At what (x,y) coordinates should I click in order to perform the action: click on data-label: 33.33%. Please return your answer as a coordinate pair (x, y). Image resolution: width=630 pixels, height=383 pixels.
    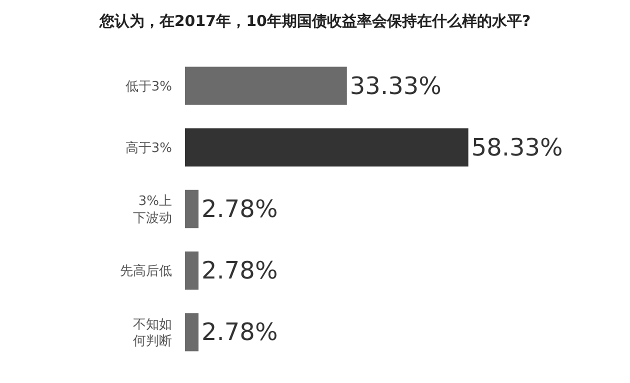
    Looking at the image, I should click on (396, 86).